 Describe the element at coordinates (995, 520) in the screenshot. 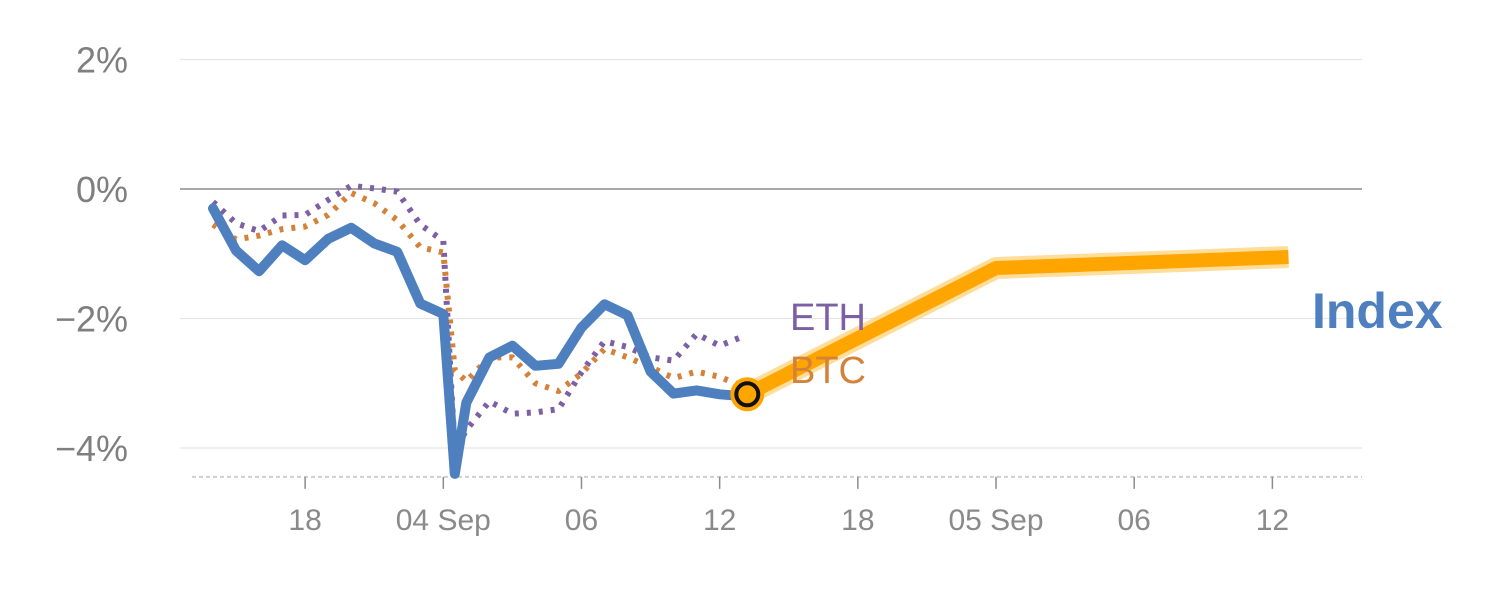

I see `x-tick-label: 05 Sep` at that location.